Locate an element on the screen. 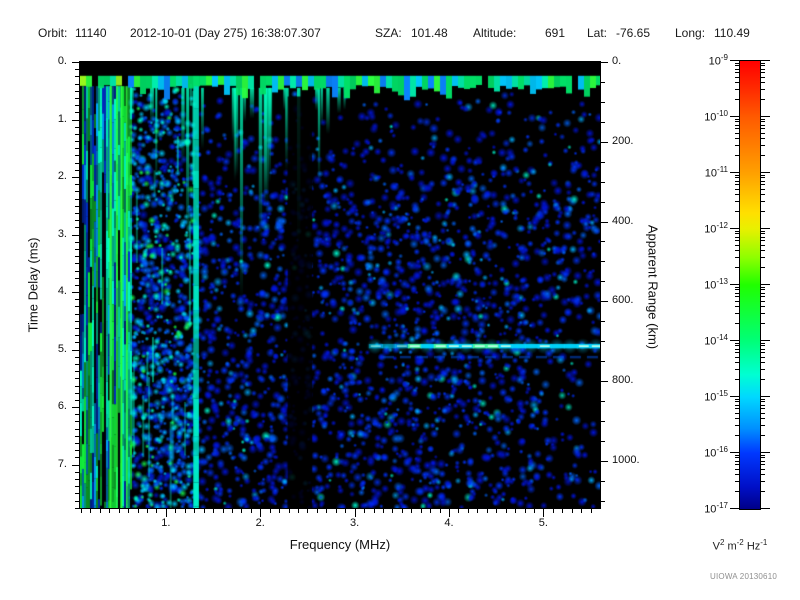  y-axis-tick-label: 0. is located at coordinates (62, 61).